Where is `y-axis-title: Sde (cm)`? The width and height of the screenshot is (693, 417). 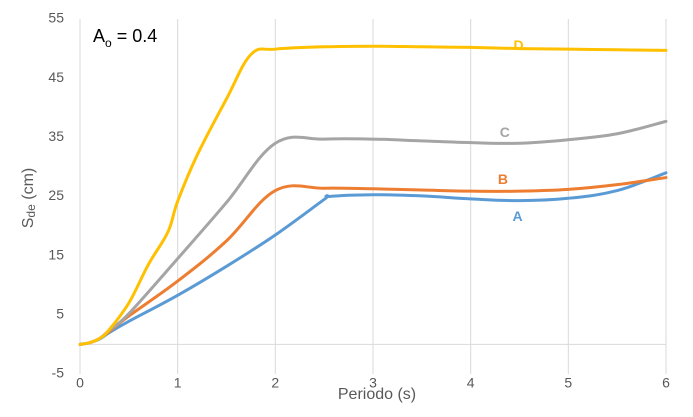 y-axis-title: Sde (cm) is located at coordinates (29, 198).